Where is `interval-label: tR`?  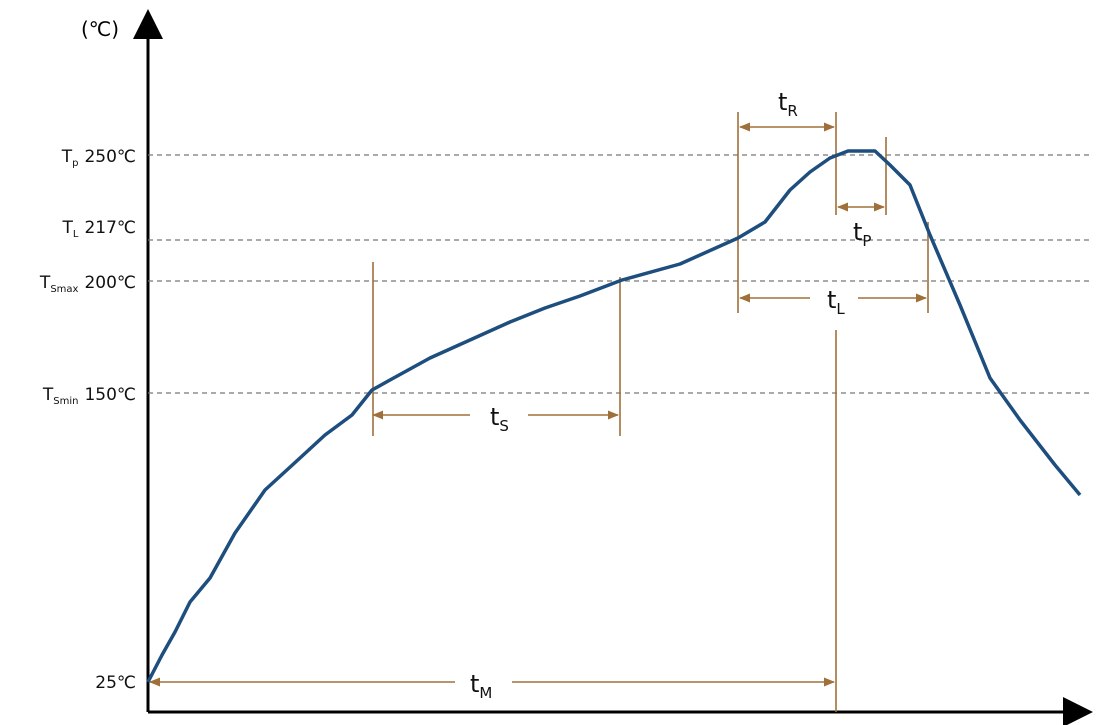
interval-label: tR is located at coordinates (788, 104).